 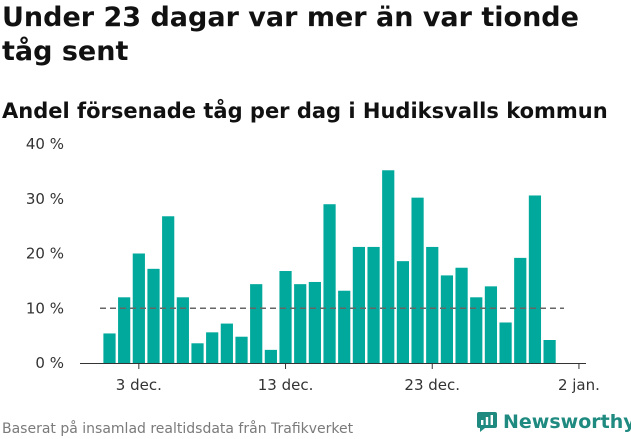 I want to click on x-axis: 3 dec. 13 dec. 23 dec. 2 jan., so click(x=358, y=378).